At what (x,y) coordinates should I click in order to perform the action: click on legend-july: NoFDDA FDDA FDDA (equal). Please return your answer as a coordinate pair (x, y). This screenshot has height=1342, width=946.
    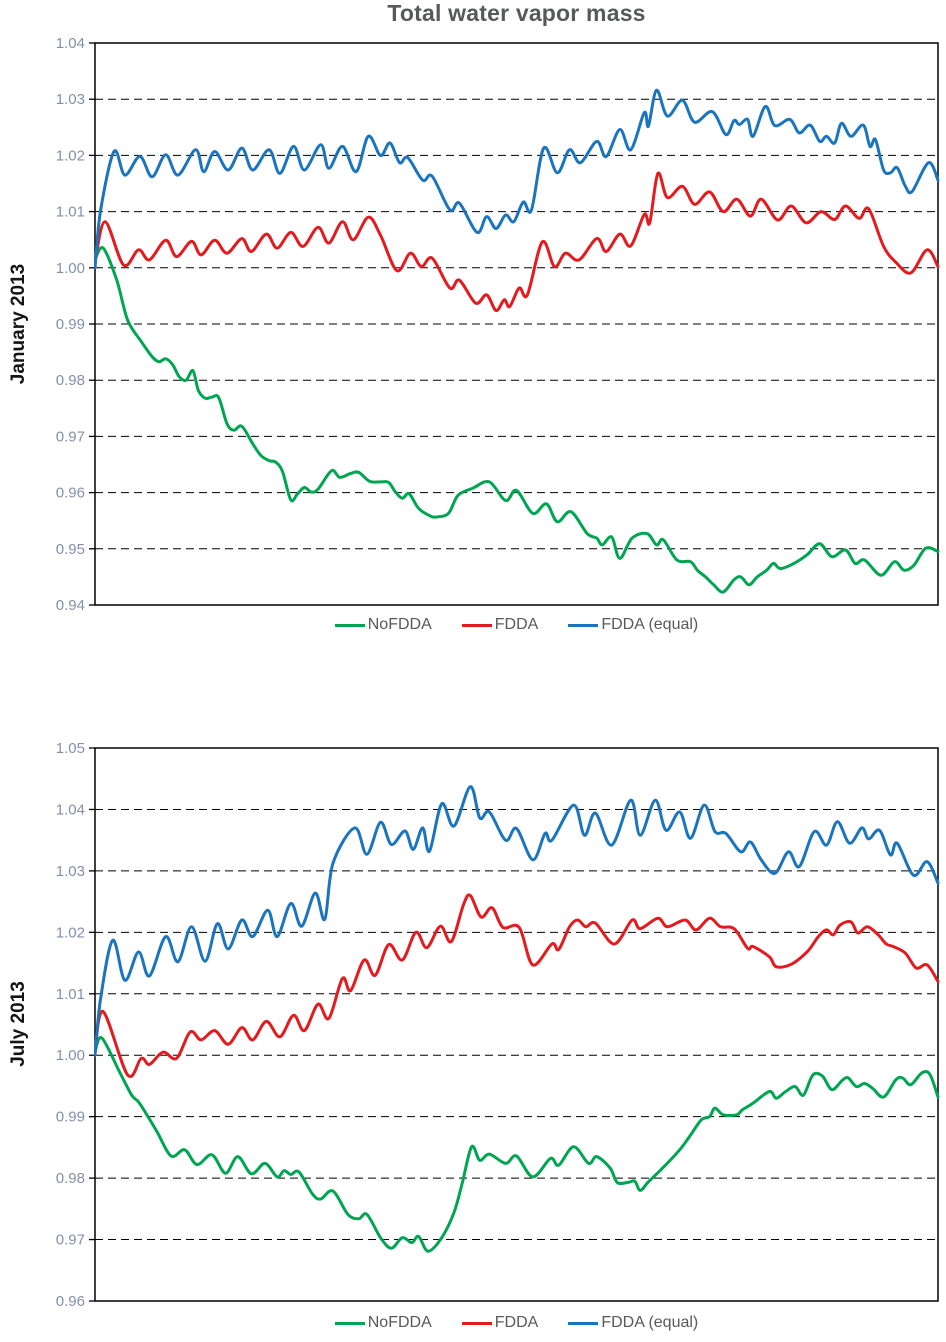
    Looking at the image, I should click on (516, 1323).